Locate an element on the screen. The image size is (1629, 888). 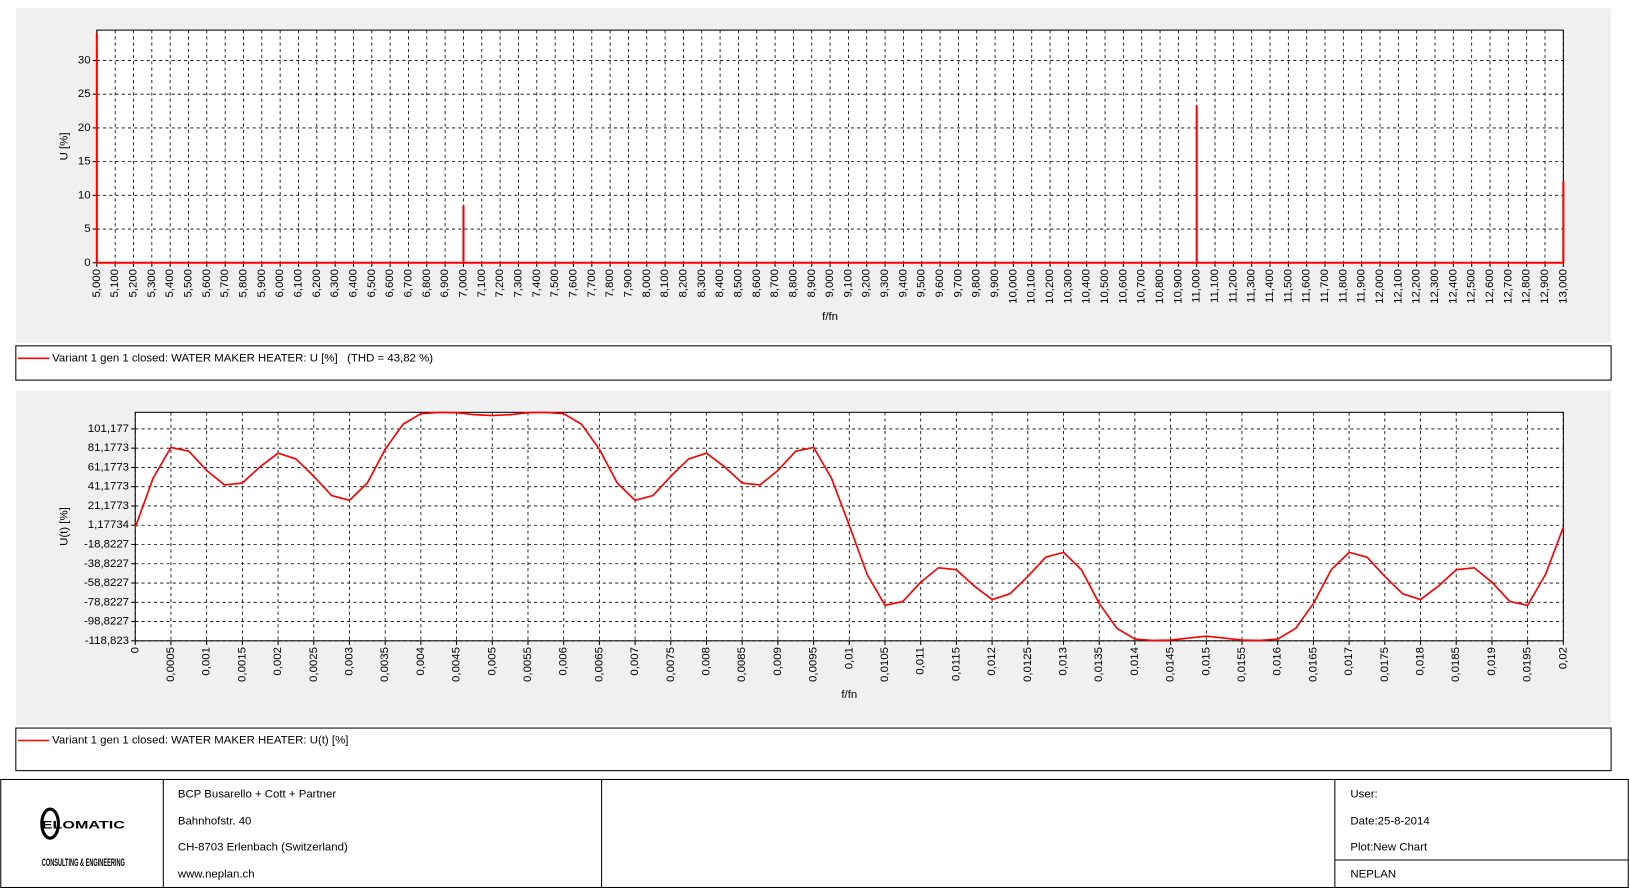
x-tick-label: 11,000 is located at coordinates (1197, 286).